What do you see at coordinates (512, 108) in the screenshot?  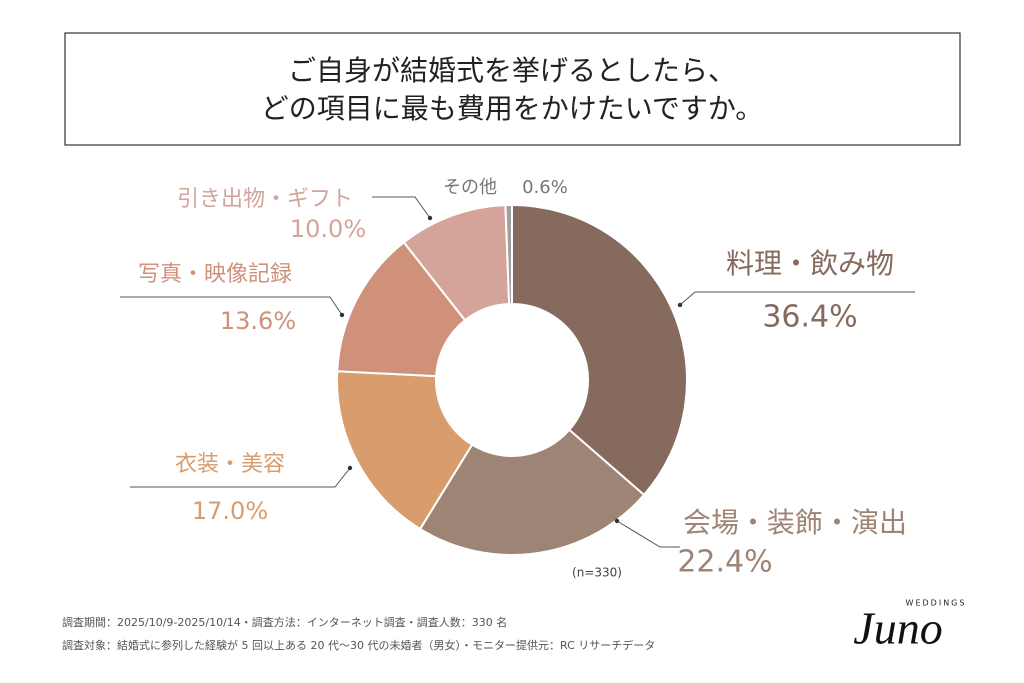 I see `chart-title: どの項目に最も費用をかけたいですか。` at bounding box center [512, 108].